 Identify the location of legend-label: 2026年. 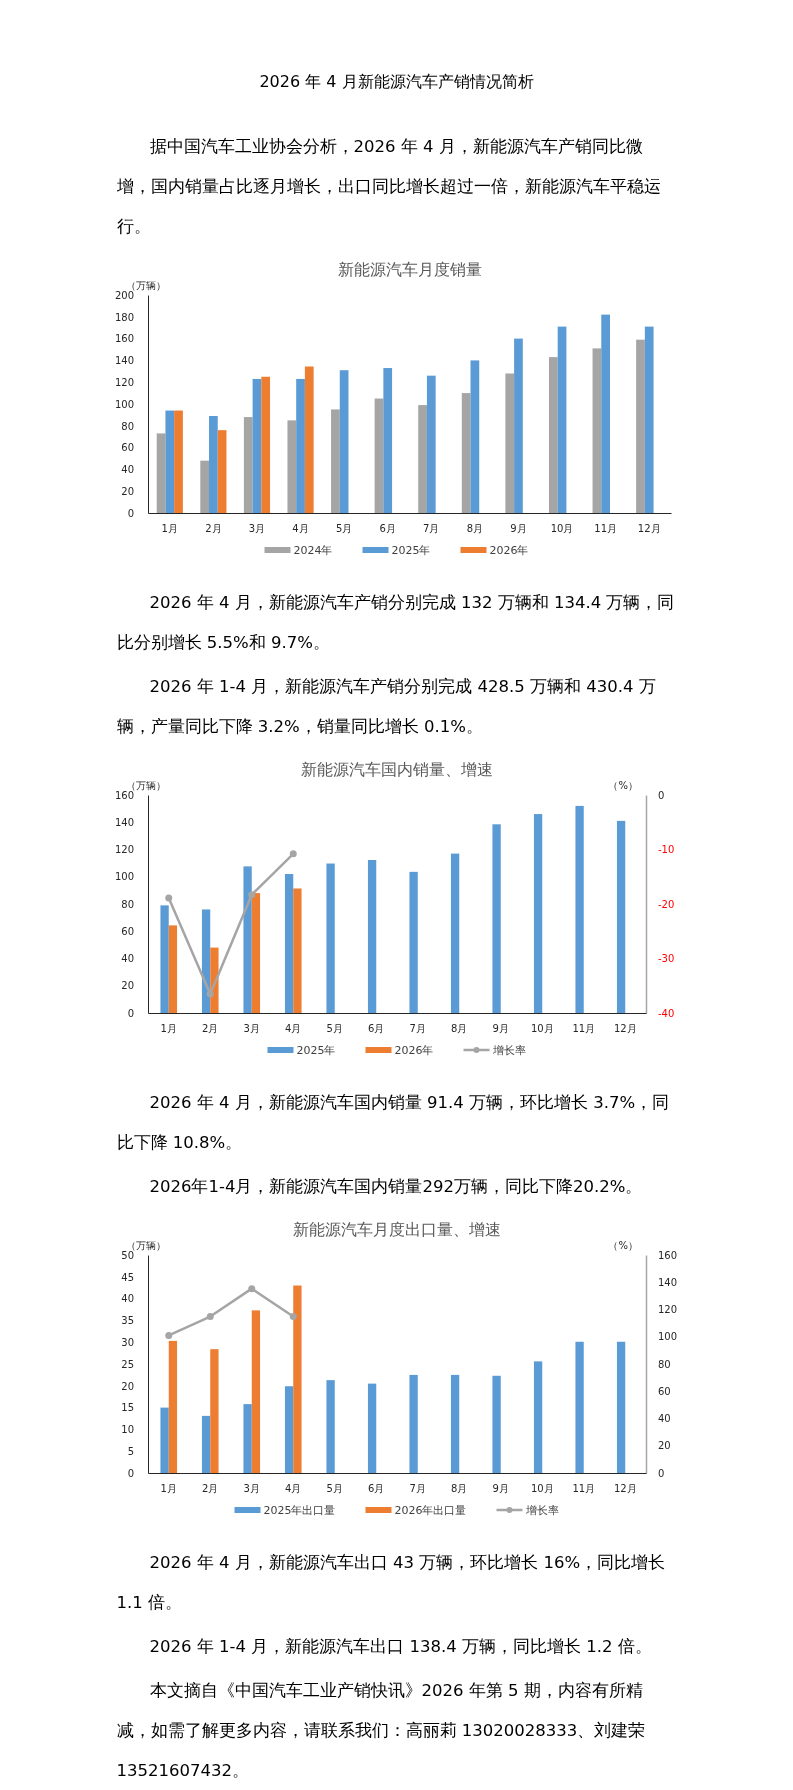
(414, 1050).